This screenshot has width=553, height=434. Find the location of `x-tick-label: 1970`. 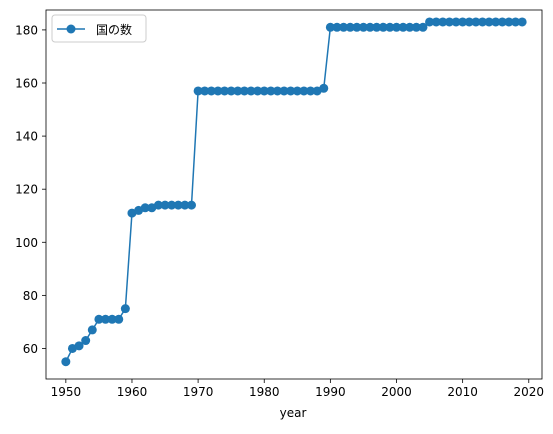

x-tick-label: 1970 is located at coordinates (198, 392).